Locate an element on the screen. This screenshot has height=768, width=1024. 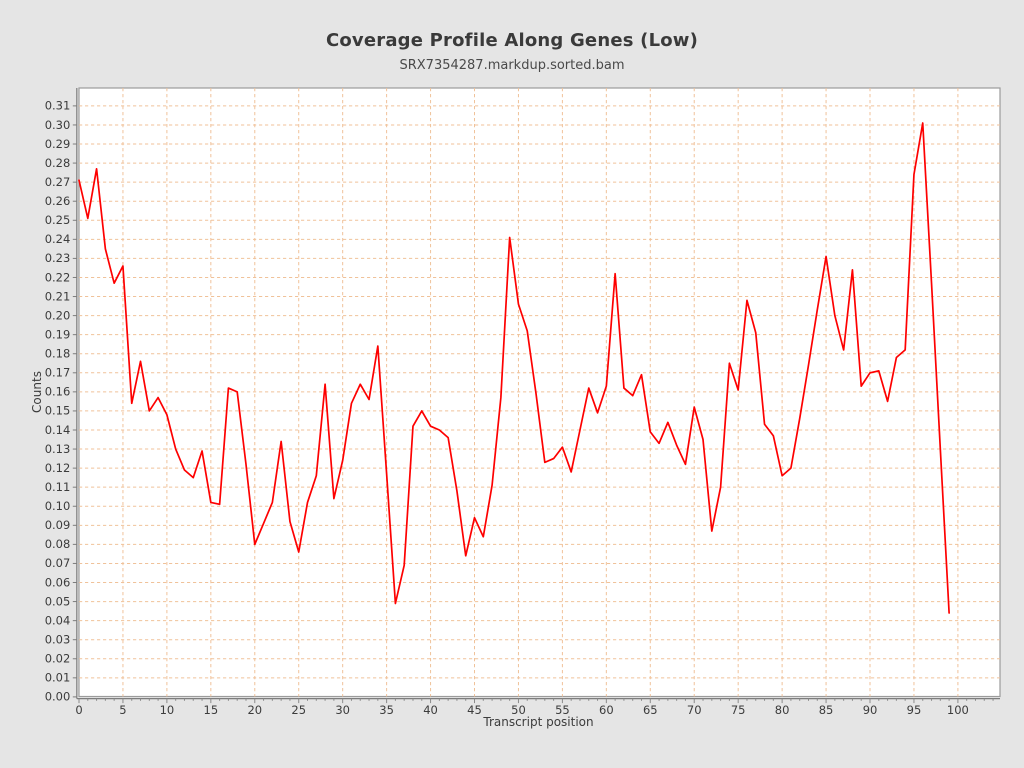
y-tick-label: 0.06 is located at coordinates (58, 582).